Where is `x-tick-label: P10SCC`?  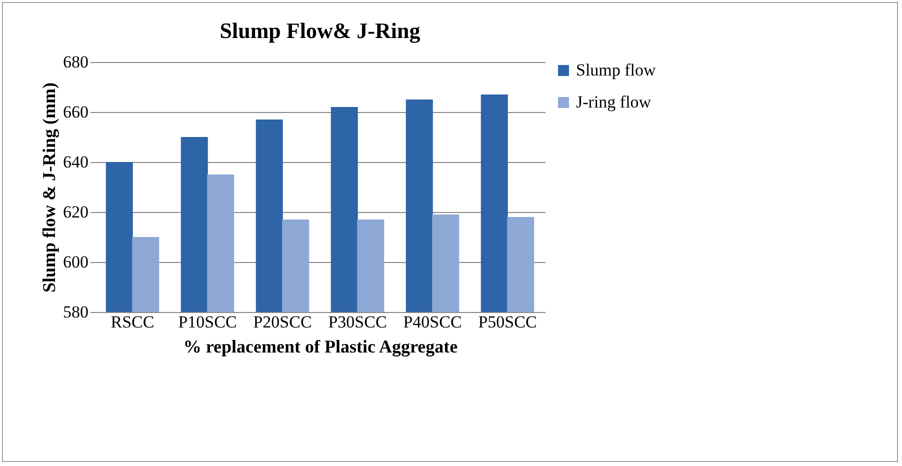
x-tick-label: P10SCC is located at coordinates (207, 322).